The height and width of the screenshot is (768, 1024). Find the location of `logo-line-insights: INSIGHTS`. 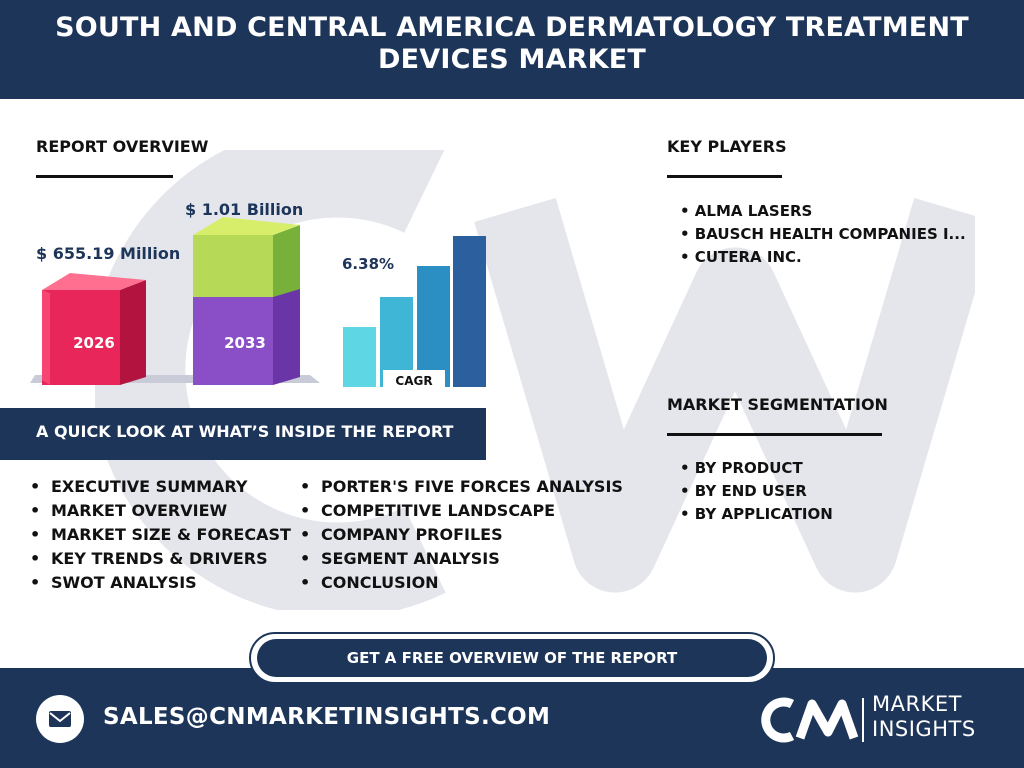

logo-line-insights: INSIGHTS is located at coordinates (924, 729).